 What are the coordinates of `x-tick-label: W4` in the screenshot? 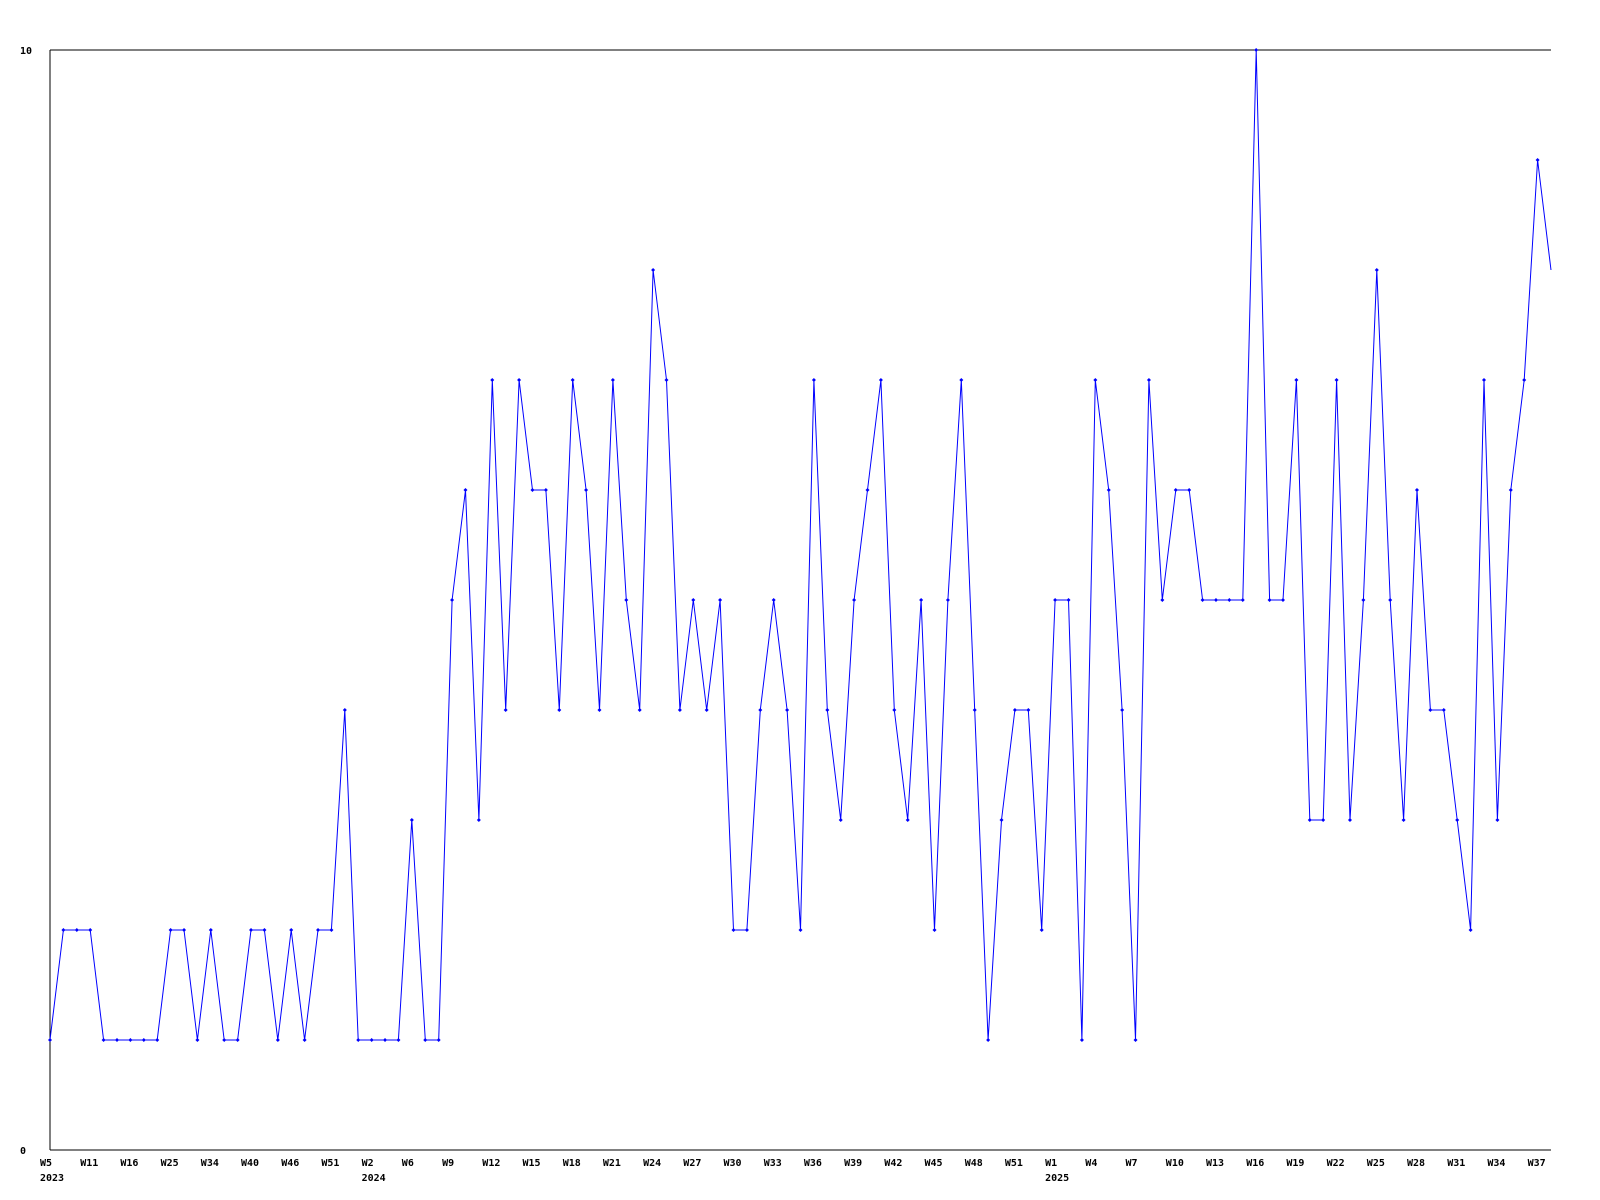 It's located at (1091, 1163).